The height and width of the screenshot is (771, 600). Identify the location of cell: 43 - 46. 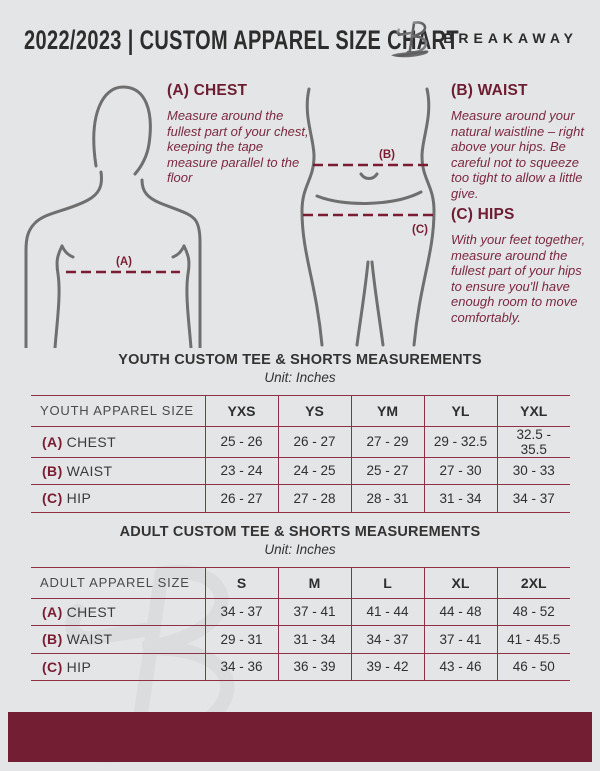
(460, 667).